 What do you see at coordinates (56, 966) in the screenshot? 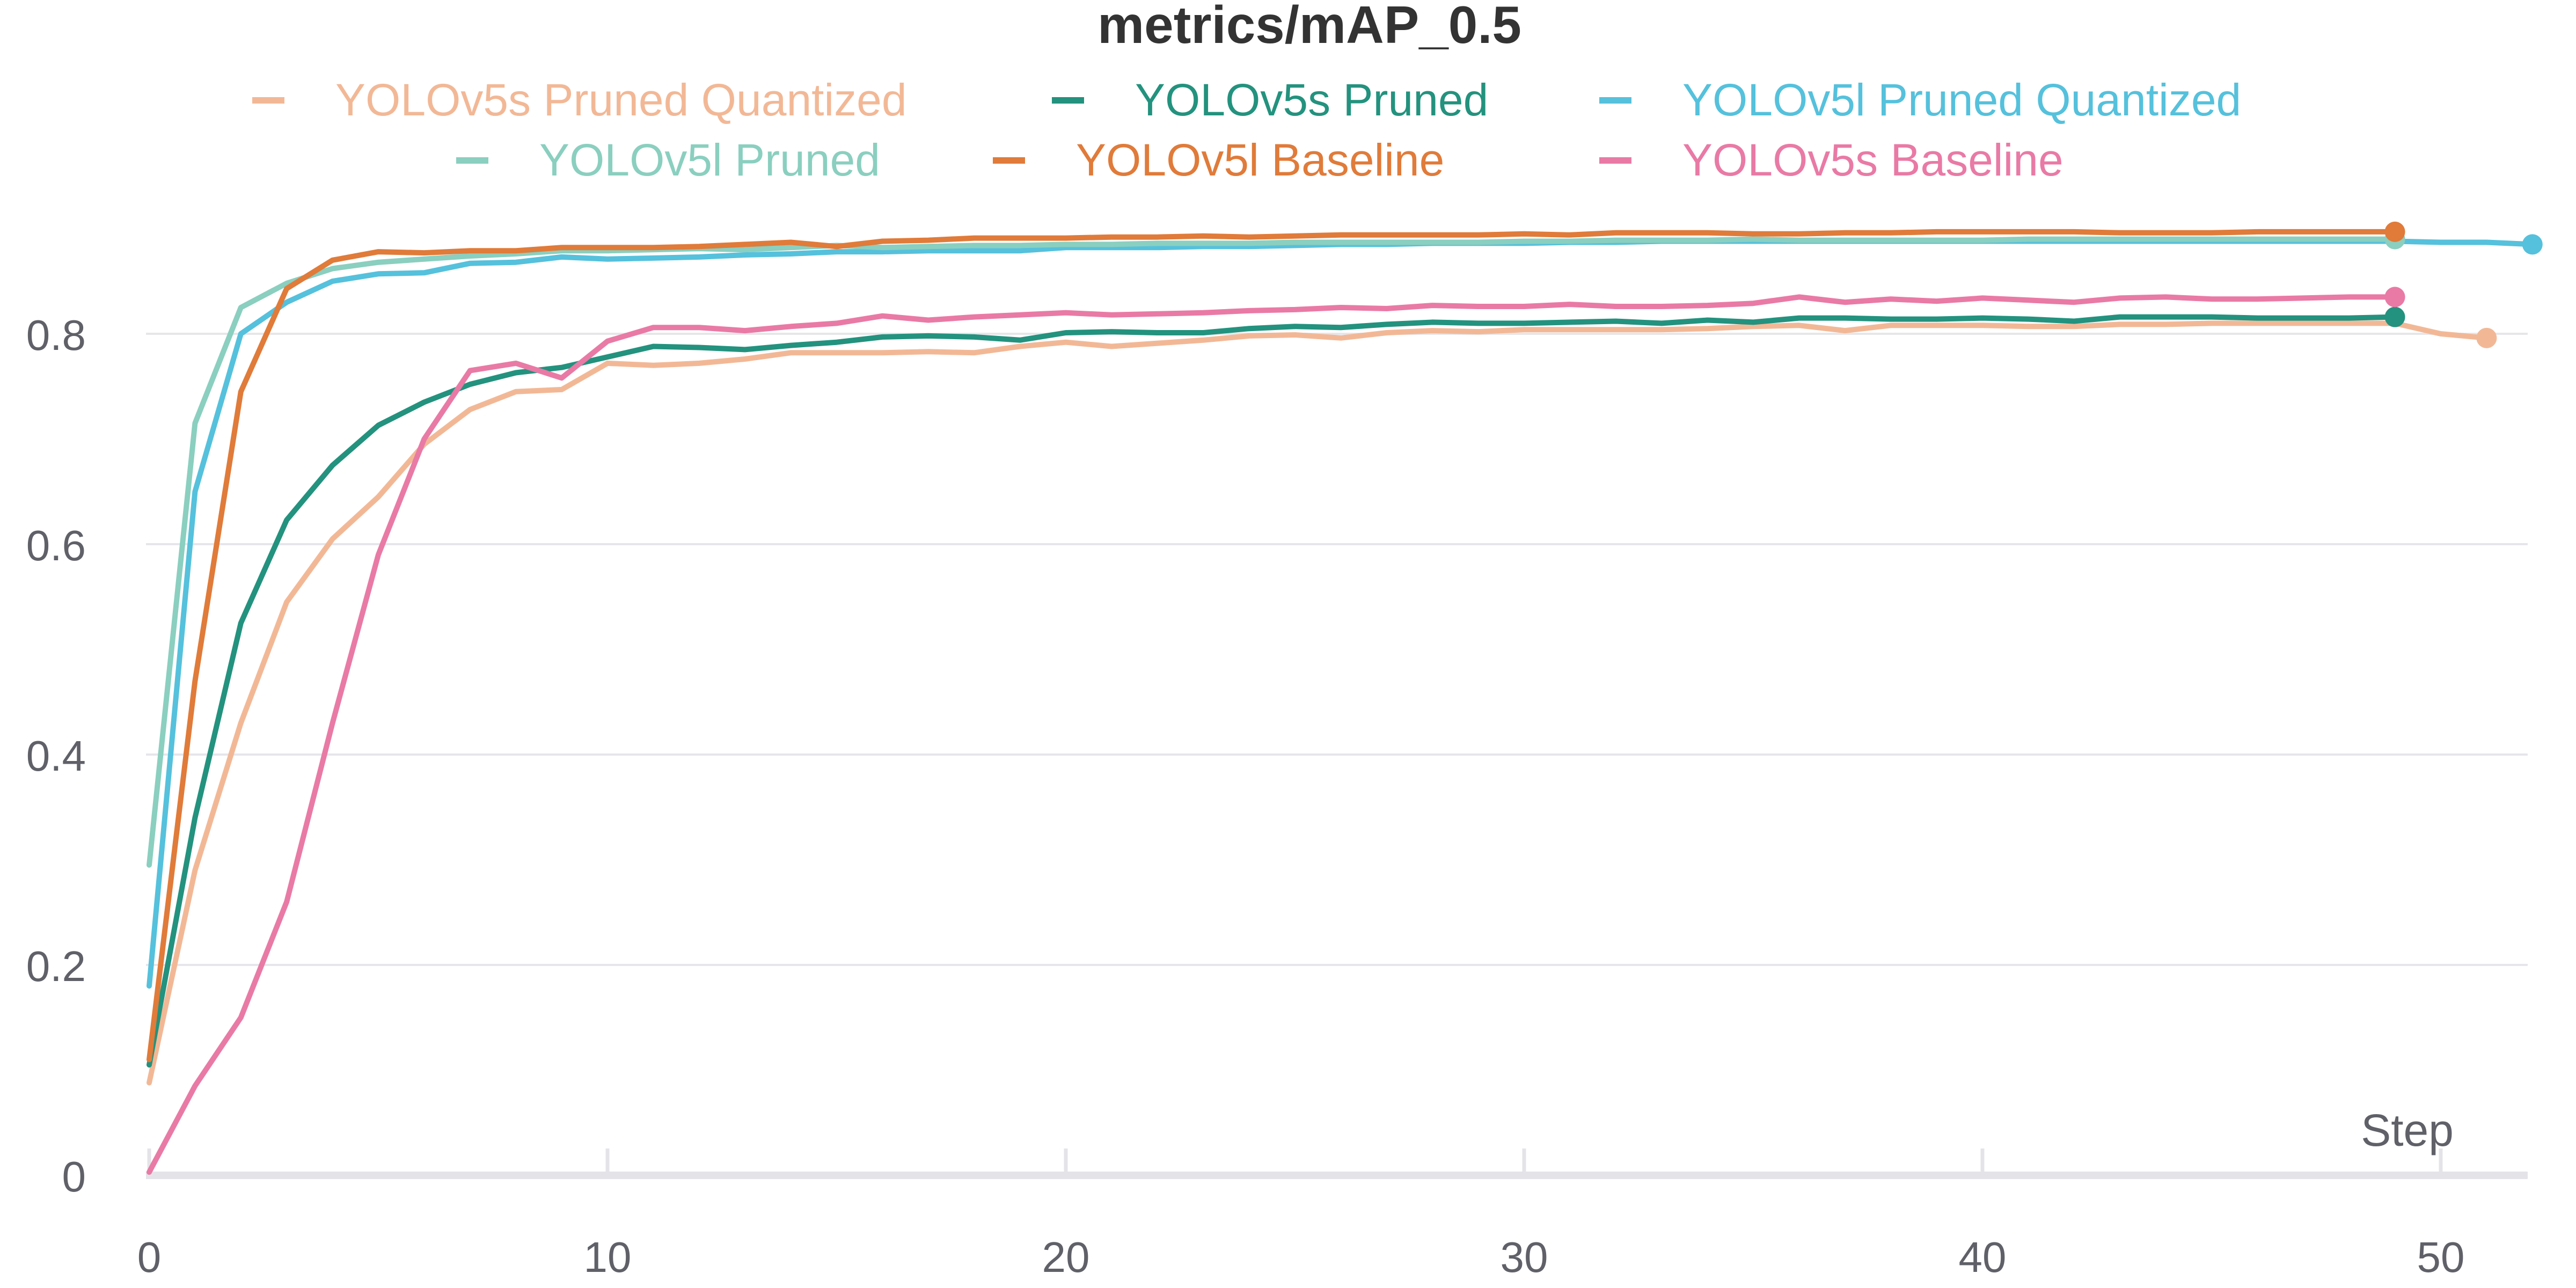
I see `y-tick-label: 0.2` at bounding box center [56, 966].